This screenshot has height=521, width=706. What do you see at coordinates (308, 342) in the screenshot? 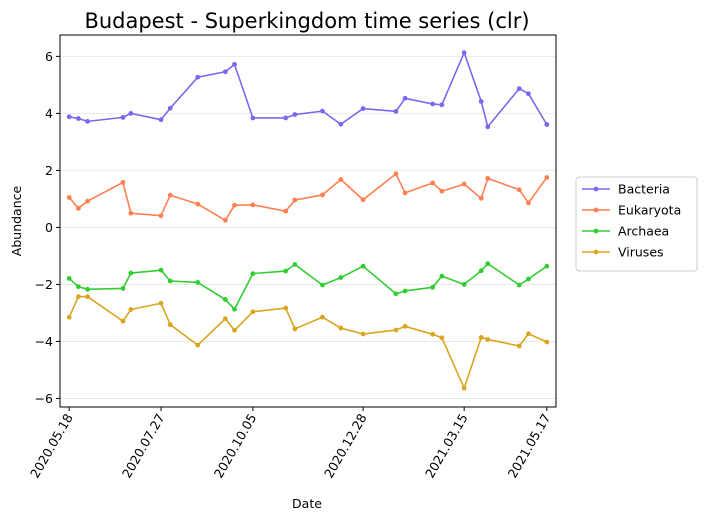
I see `series-viruses` at bounding box center [308, 342].